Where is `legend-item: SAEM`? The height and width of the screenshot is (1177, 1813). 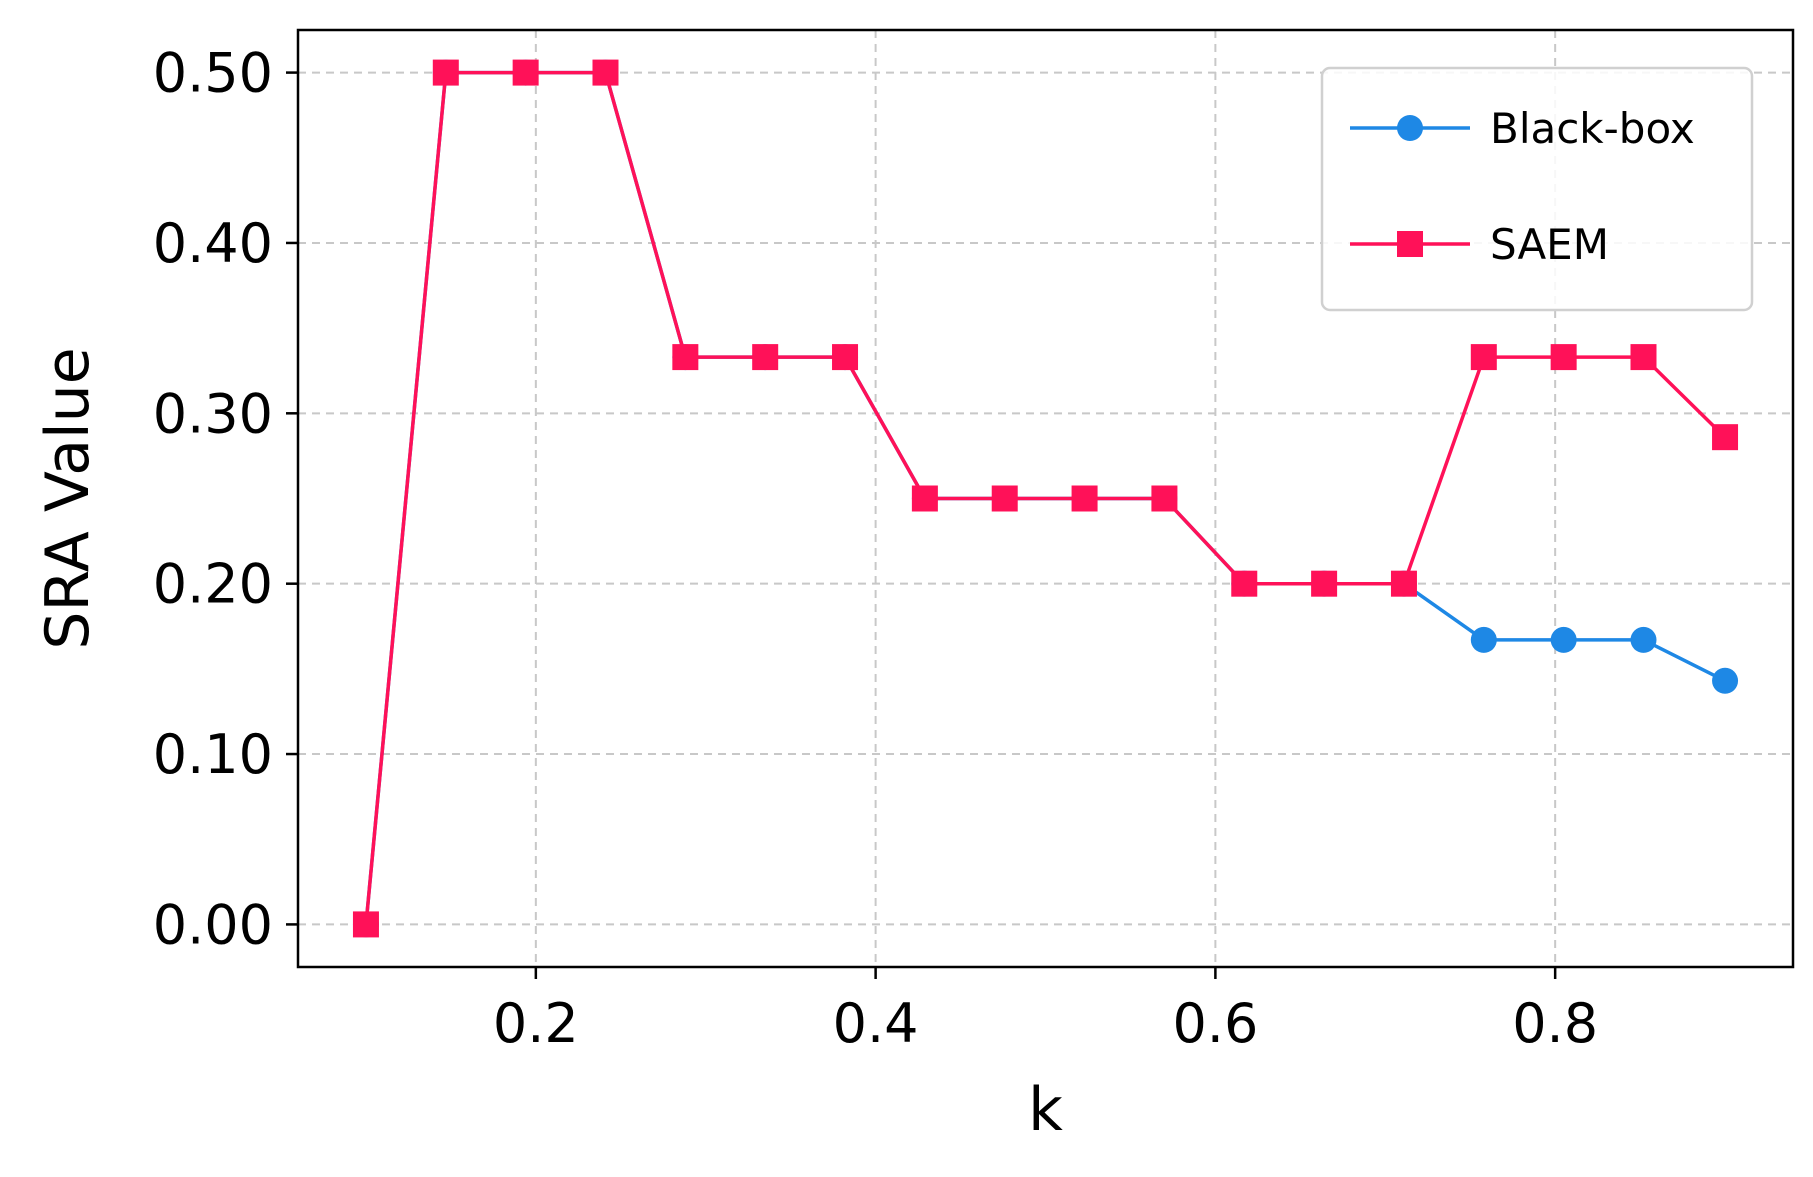
legend-item: SAEM is located at coordinates (1479, 244).